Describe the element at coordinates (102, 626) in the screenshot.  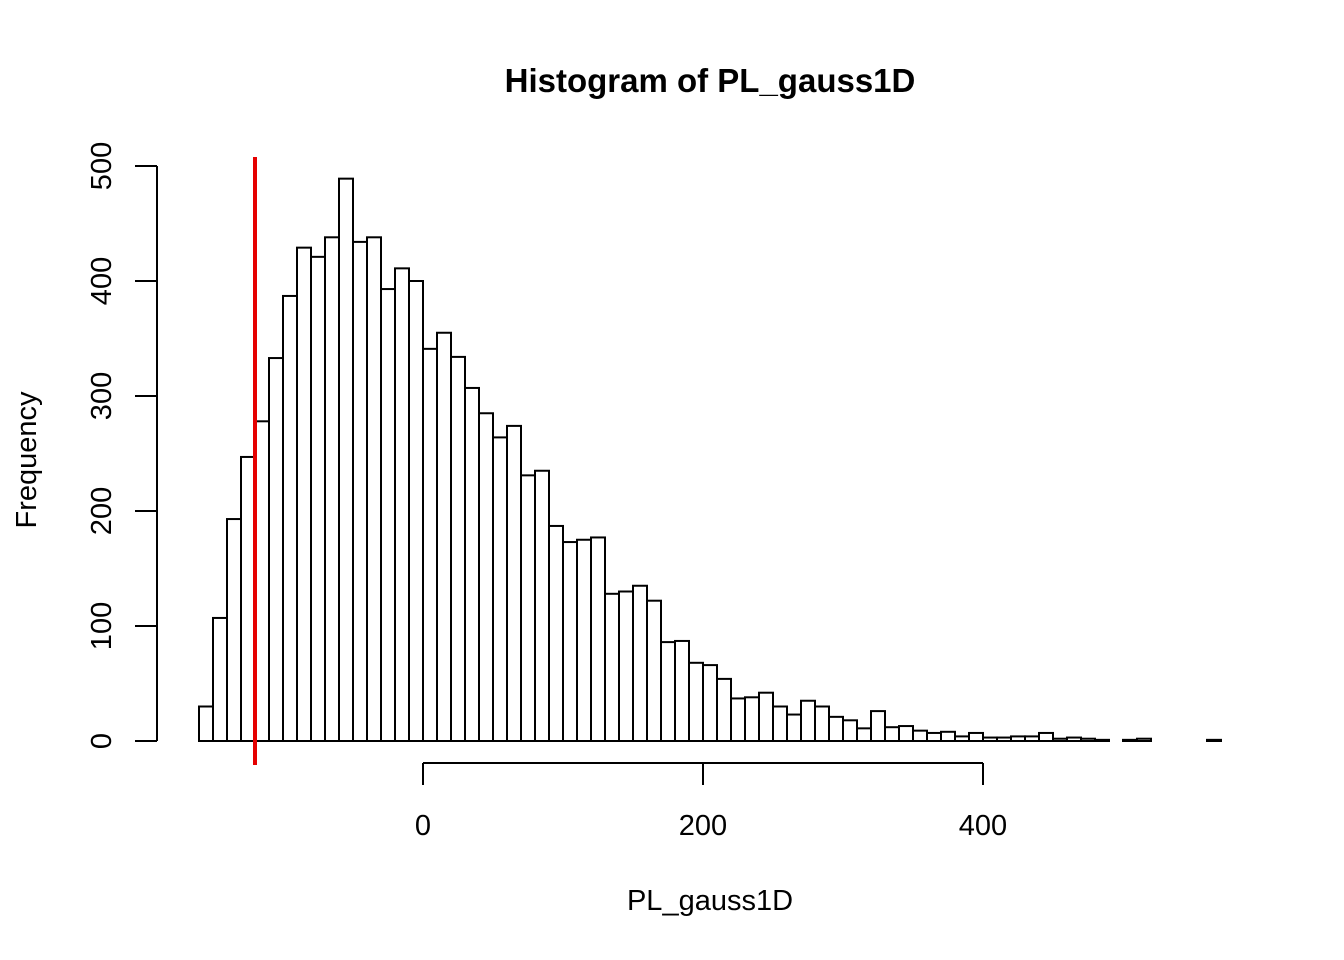
I see `y-tick-label: 100` at that location.